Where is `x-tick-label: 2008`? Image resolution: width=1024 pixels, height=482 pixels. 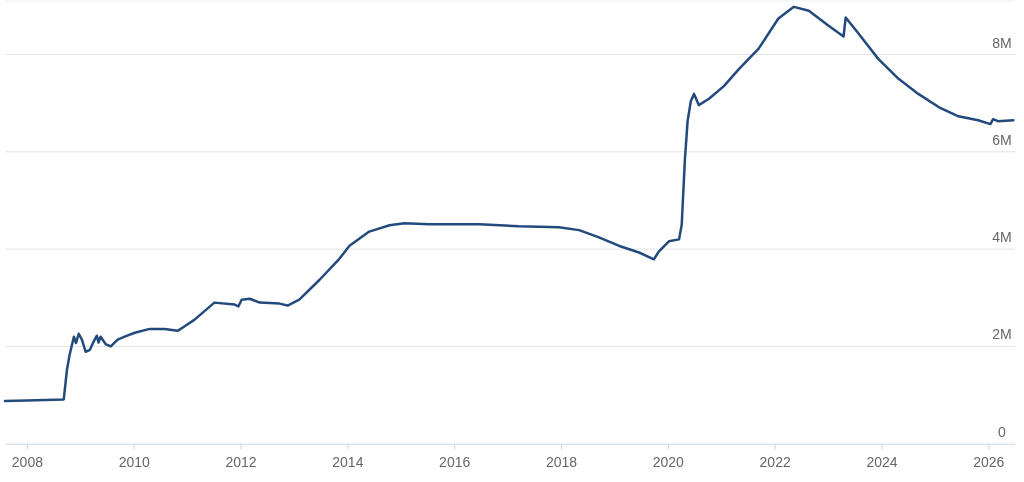 x-tick-label: 2008 is located at coordinates (27, 461).